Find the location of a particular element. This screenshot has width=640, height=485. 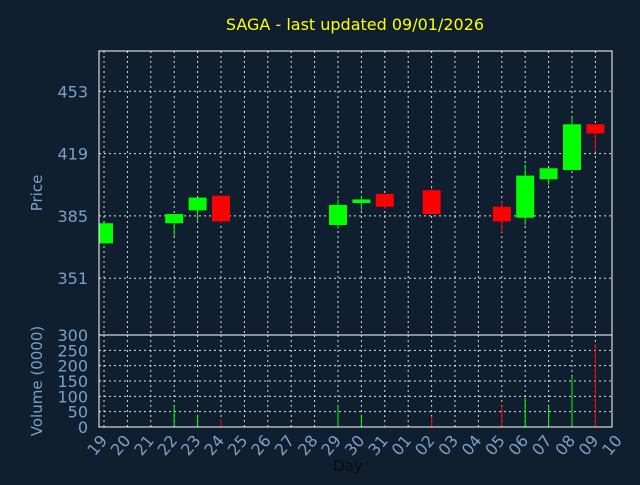

x-tick-label: 04 is located at coordinates (472, 445).